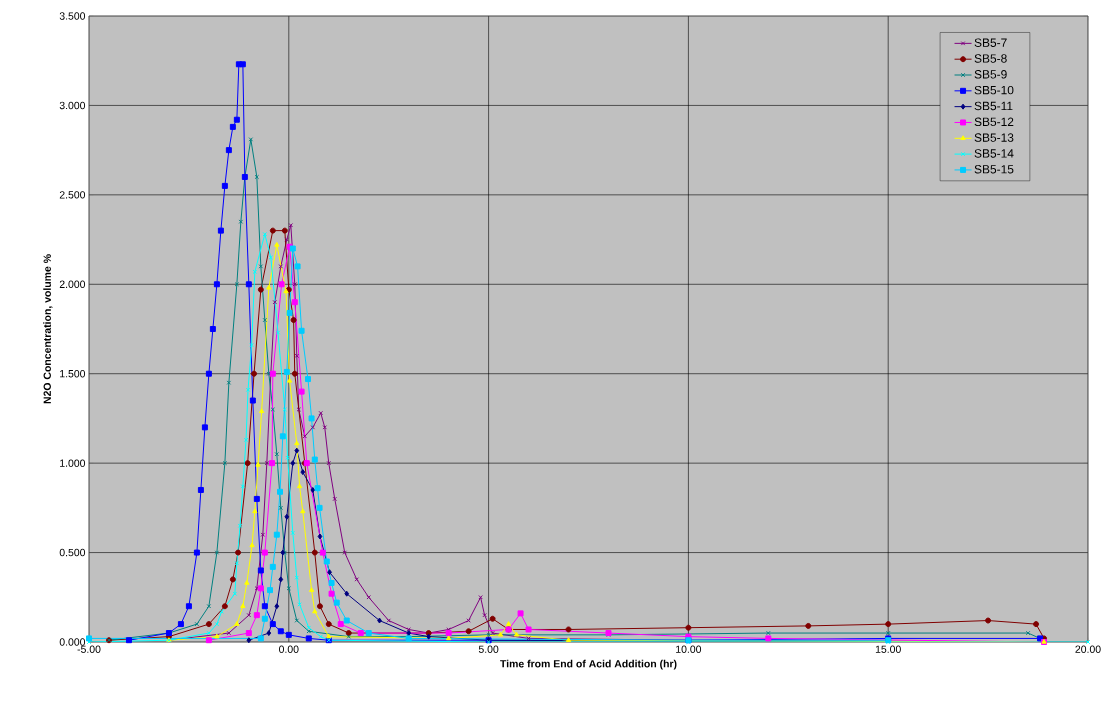 This screenshot has height=711, width=1117. What do you see at coordinates (72, 552) in the screenshot?
I see `y-tick-label: 0.500` at bounding box center [72, 552].